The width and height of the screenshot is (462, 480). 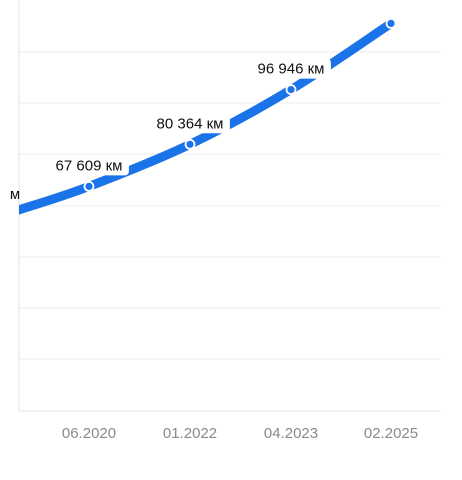 I want to click on data-label: 67 609 км, so click(x=89, y=165).